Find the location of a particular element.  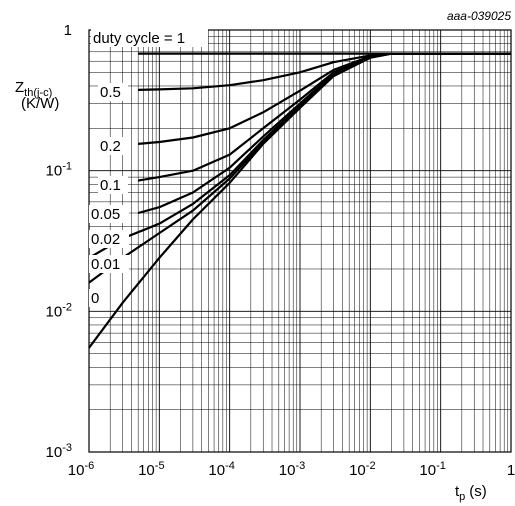

curve-label: 0.2 is located at coordinates (110, 146).